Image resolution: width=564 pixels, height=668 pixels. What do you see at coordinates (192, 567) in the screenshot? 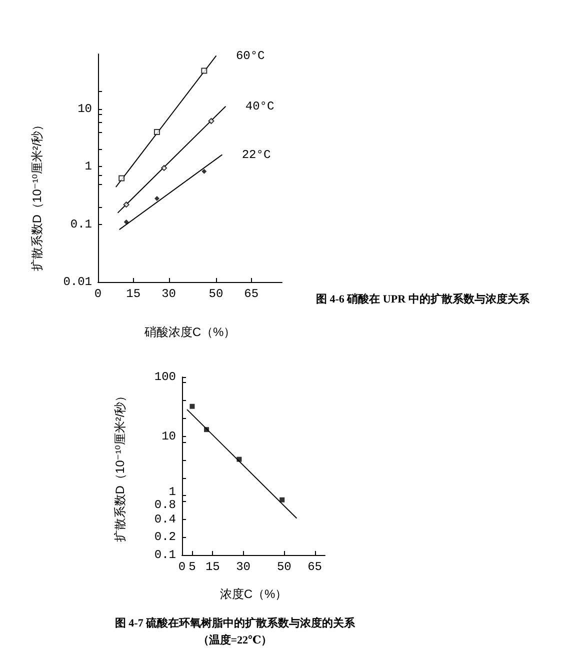
I see `x-tick-label: 5` at bounding box center [192, 567].